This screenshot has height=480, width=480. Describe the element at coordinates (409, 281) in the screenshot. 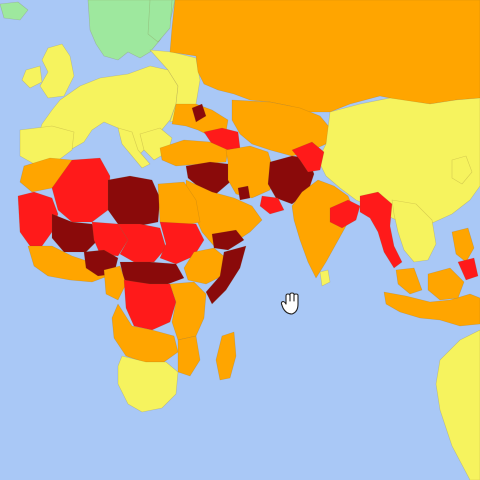

I see `region-malaysia` at that location.